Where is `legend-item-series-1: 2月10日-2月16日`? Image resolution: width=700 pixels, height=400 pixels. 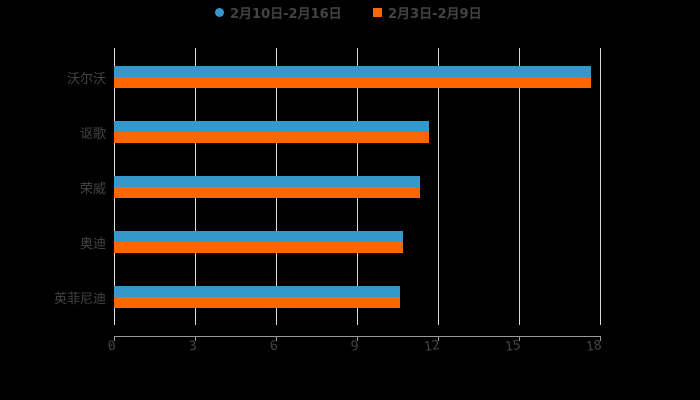
legend-item-series-1: 2月10日-2月16日 is located at coordinates (278, 12).